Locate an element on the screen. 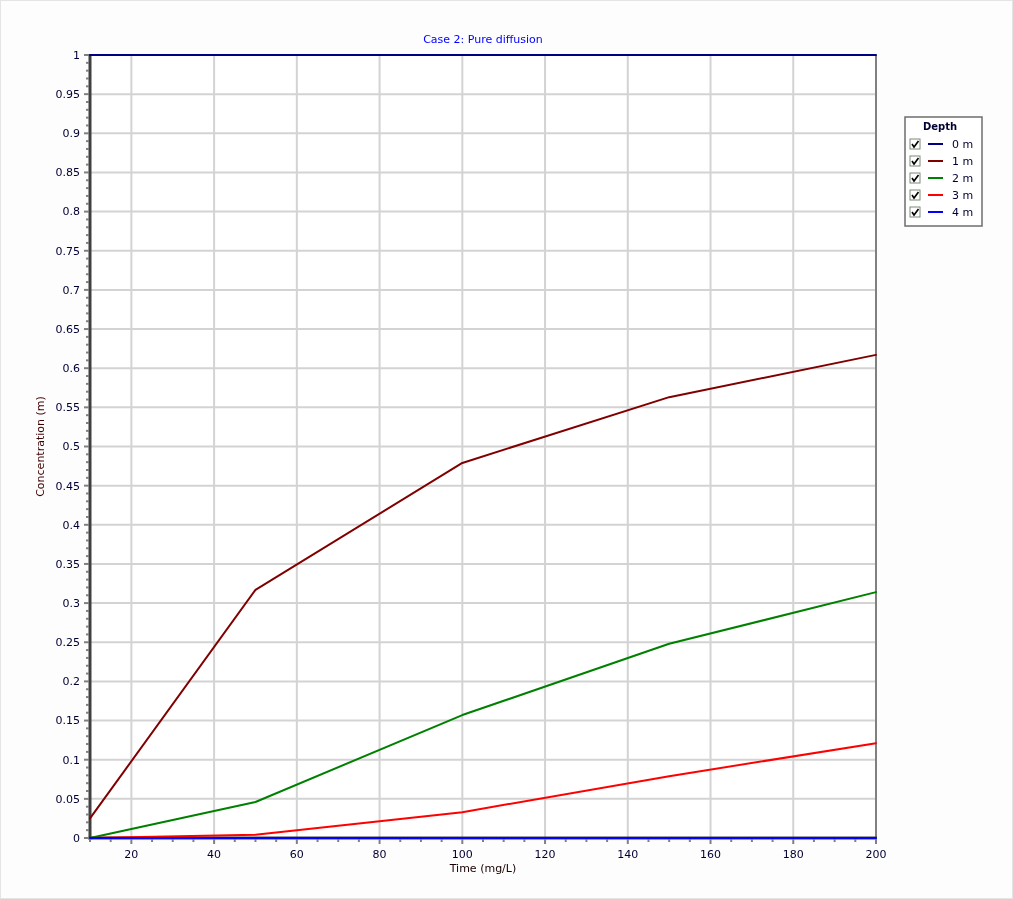 The image size is (1013, 899). legend-title: Depth is located at coordinates (940, 126).